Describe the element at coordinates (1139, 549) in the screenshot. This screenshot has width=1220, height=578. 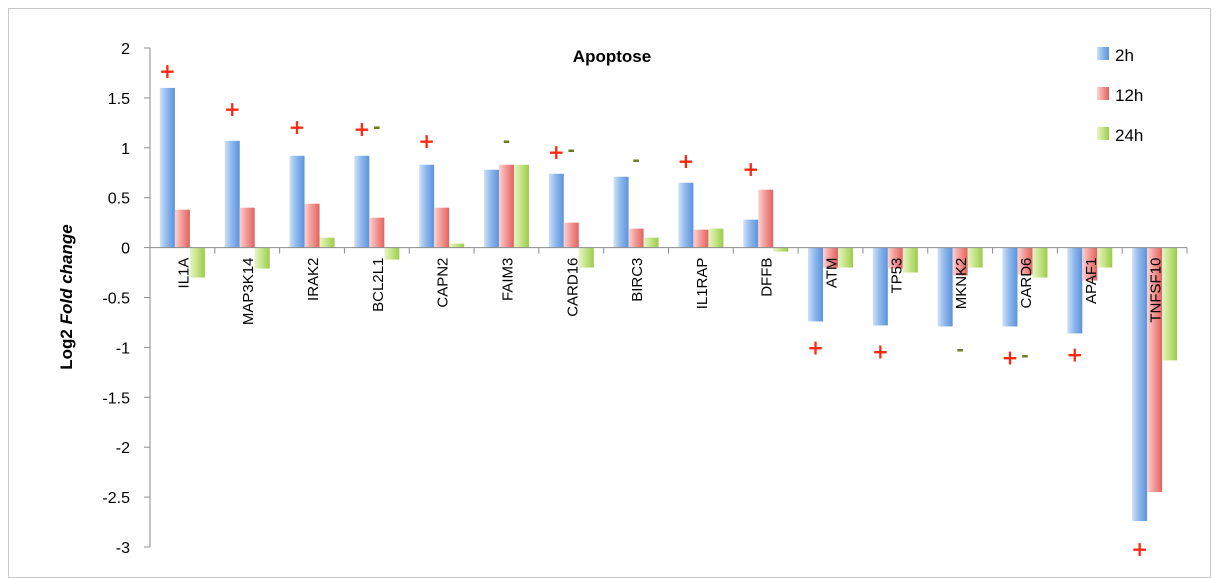
I see `plus-mark-tnfsf10: +` at that location.